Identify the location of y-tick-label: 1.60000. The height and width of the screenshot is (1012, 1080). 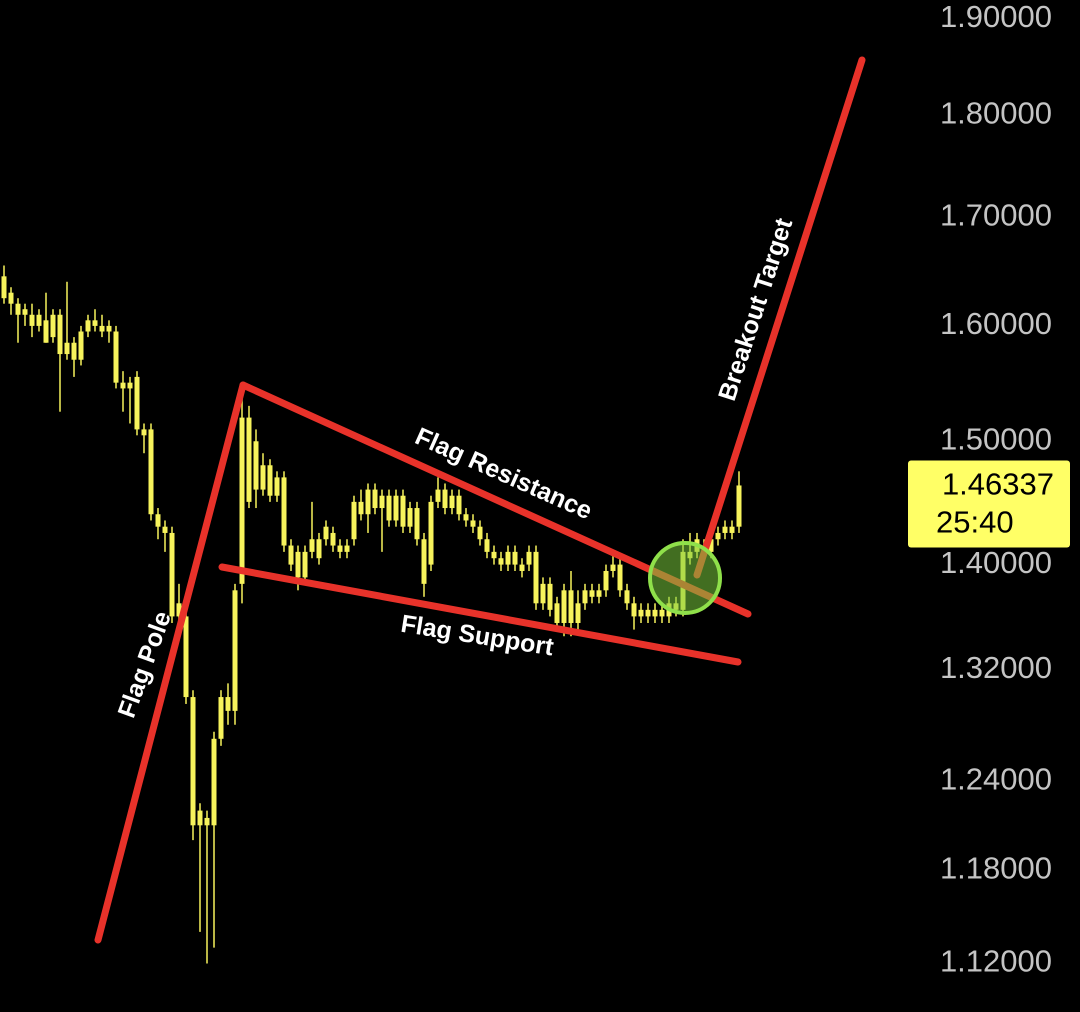
(996, 323).